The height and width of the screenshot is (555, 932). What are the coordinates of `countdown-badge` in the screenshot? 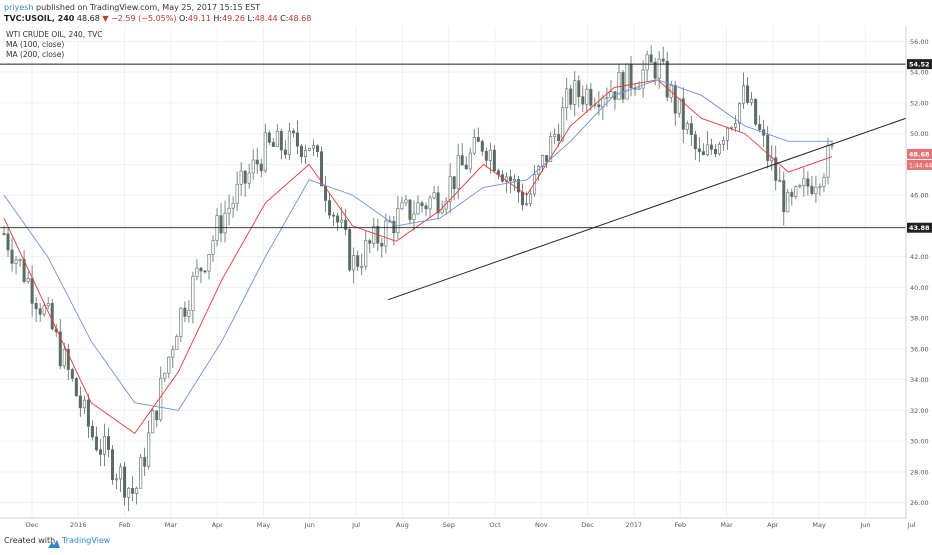 It's located at (919, 164).